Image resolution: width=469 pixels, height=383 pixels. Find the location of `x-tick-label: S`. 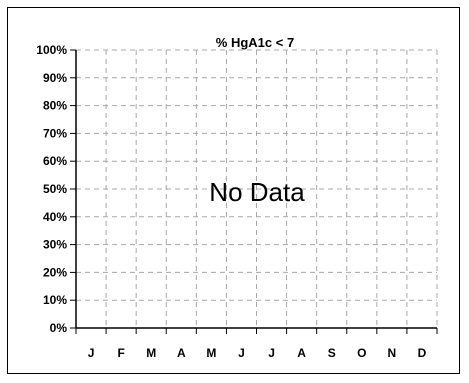

x-tick-label: S is located at coordinates (332, 353).